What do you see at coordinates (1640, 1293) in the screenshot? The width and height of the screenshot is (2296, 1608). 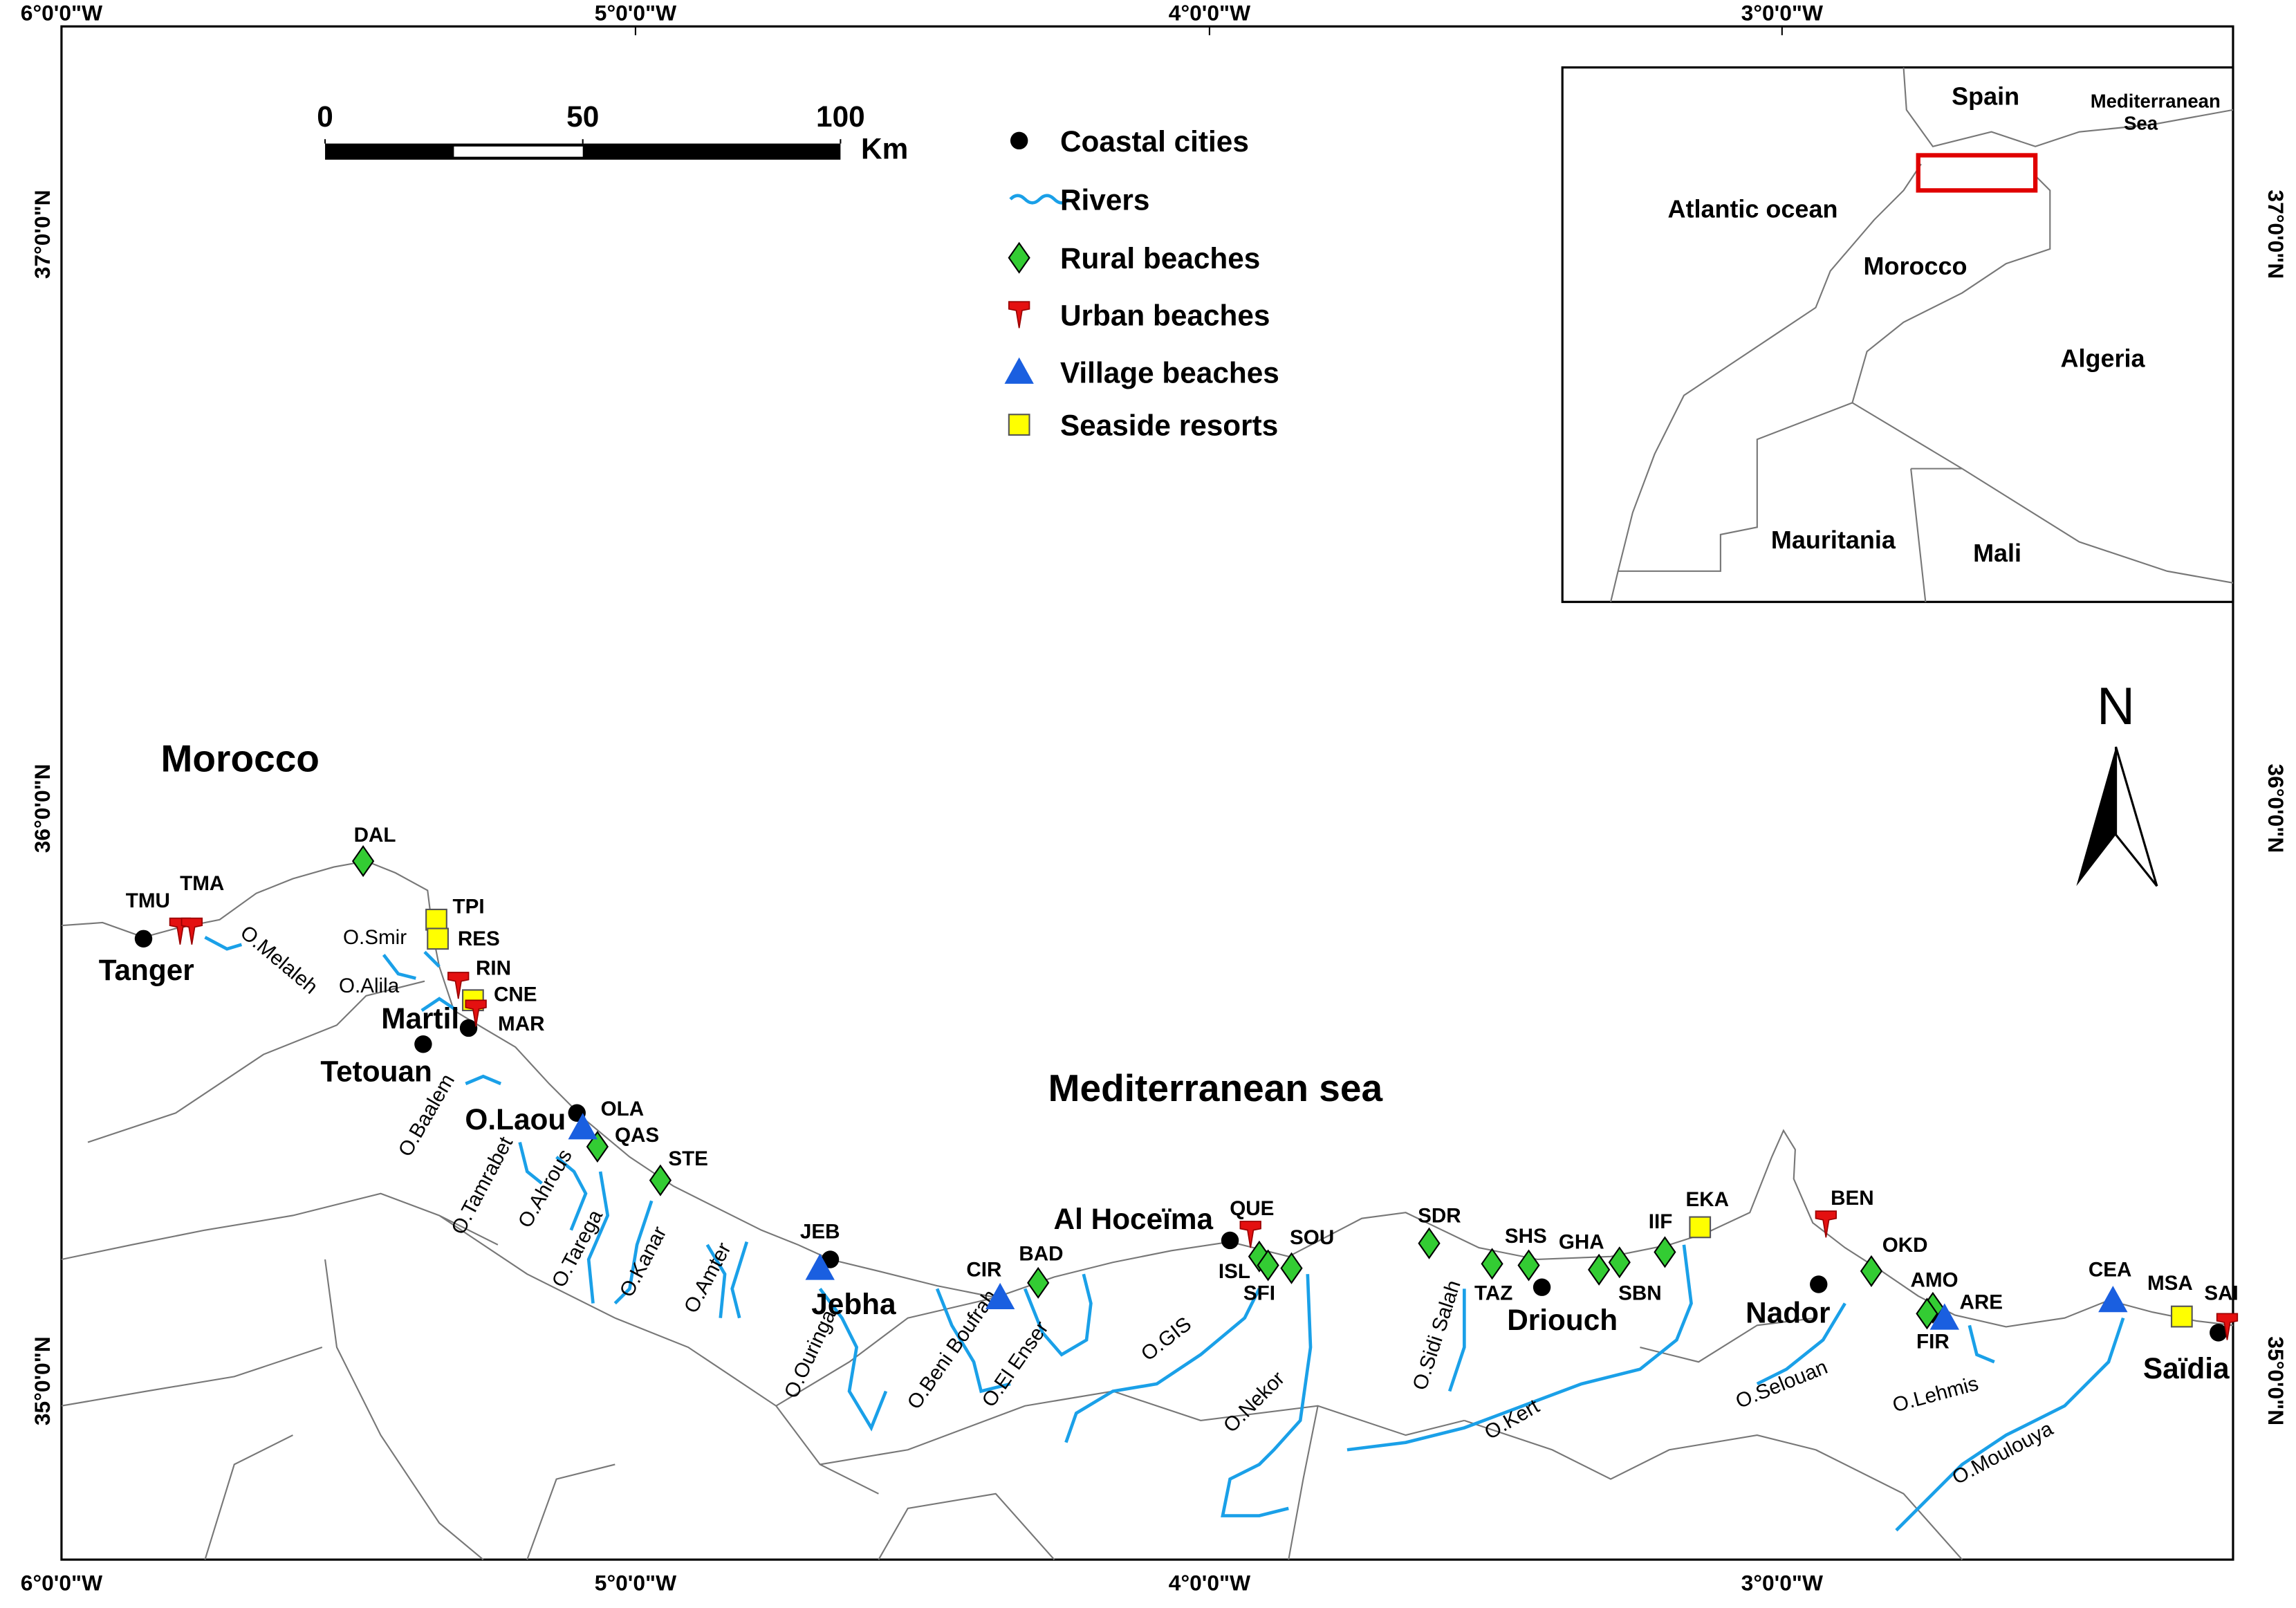 I see `beach-label: SBN` at bounding box center [1640, 1293].